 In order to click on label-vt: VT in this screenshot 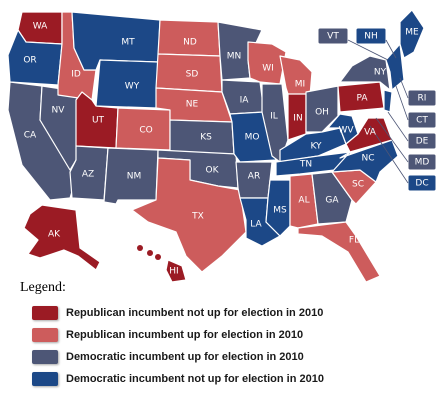, I will do `click(333, 37)`.